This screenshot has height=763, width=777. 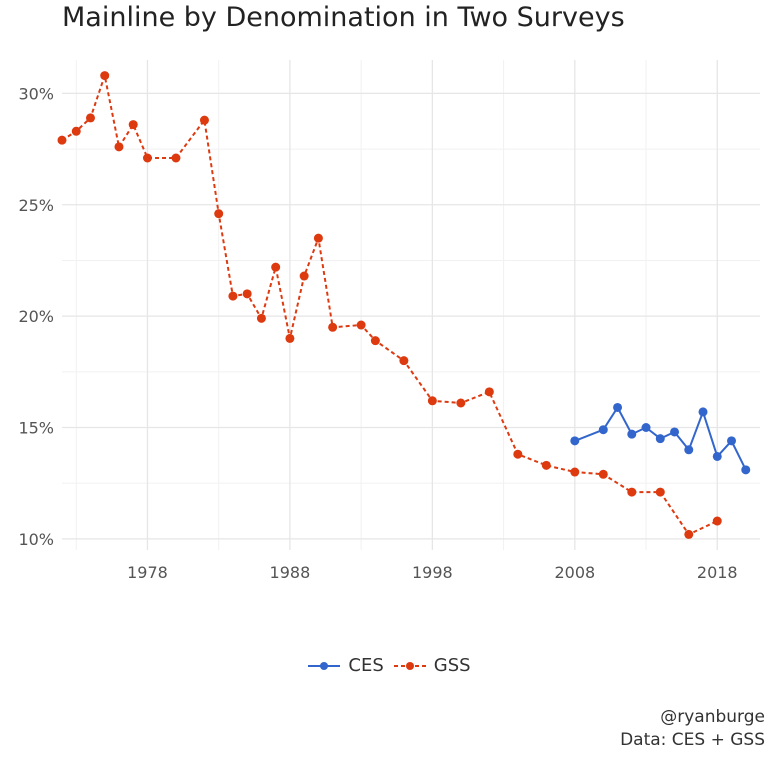 What do you see at coordinates (431, 665) in the screenshot?
I see `legend-item-gss: GSS` at bounding box center [431, 665].